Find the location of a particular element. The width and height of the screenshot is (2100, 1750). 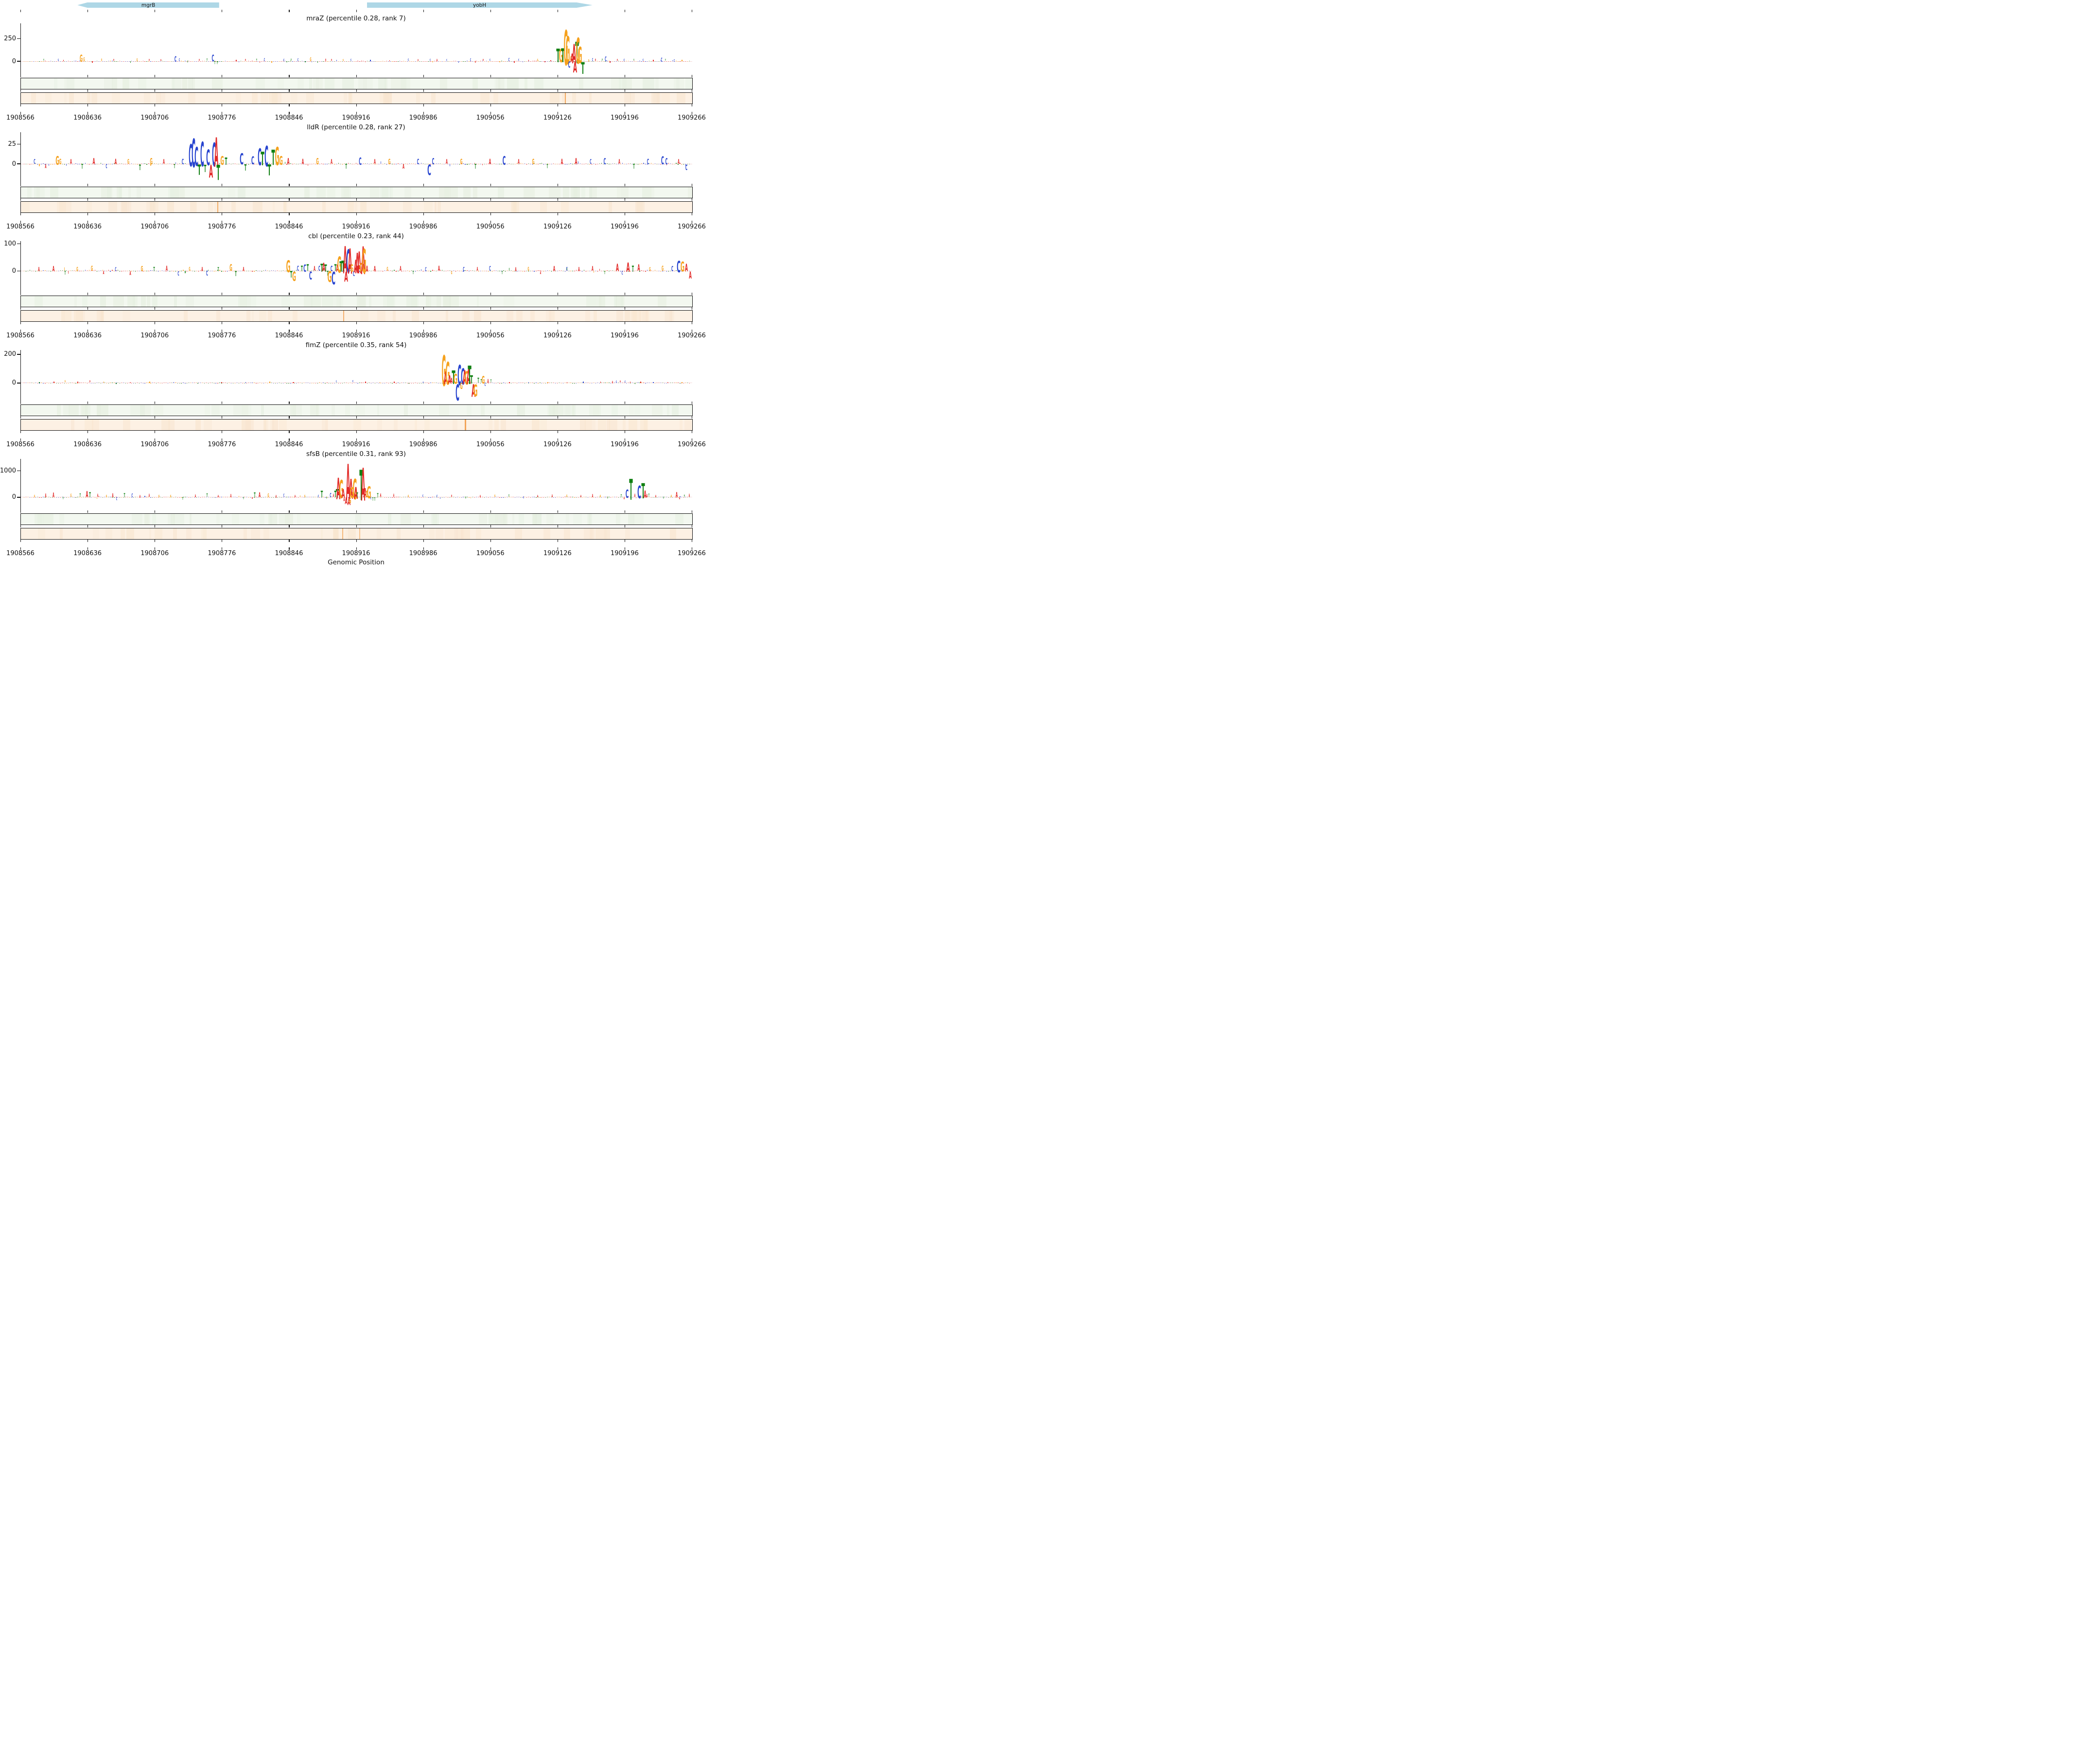

tick-row is located at coordinates (356, 214).